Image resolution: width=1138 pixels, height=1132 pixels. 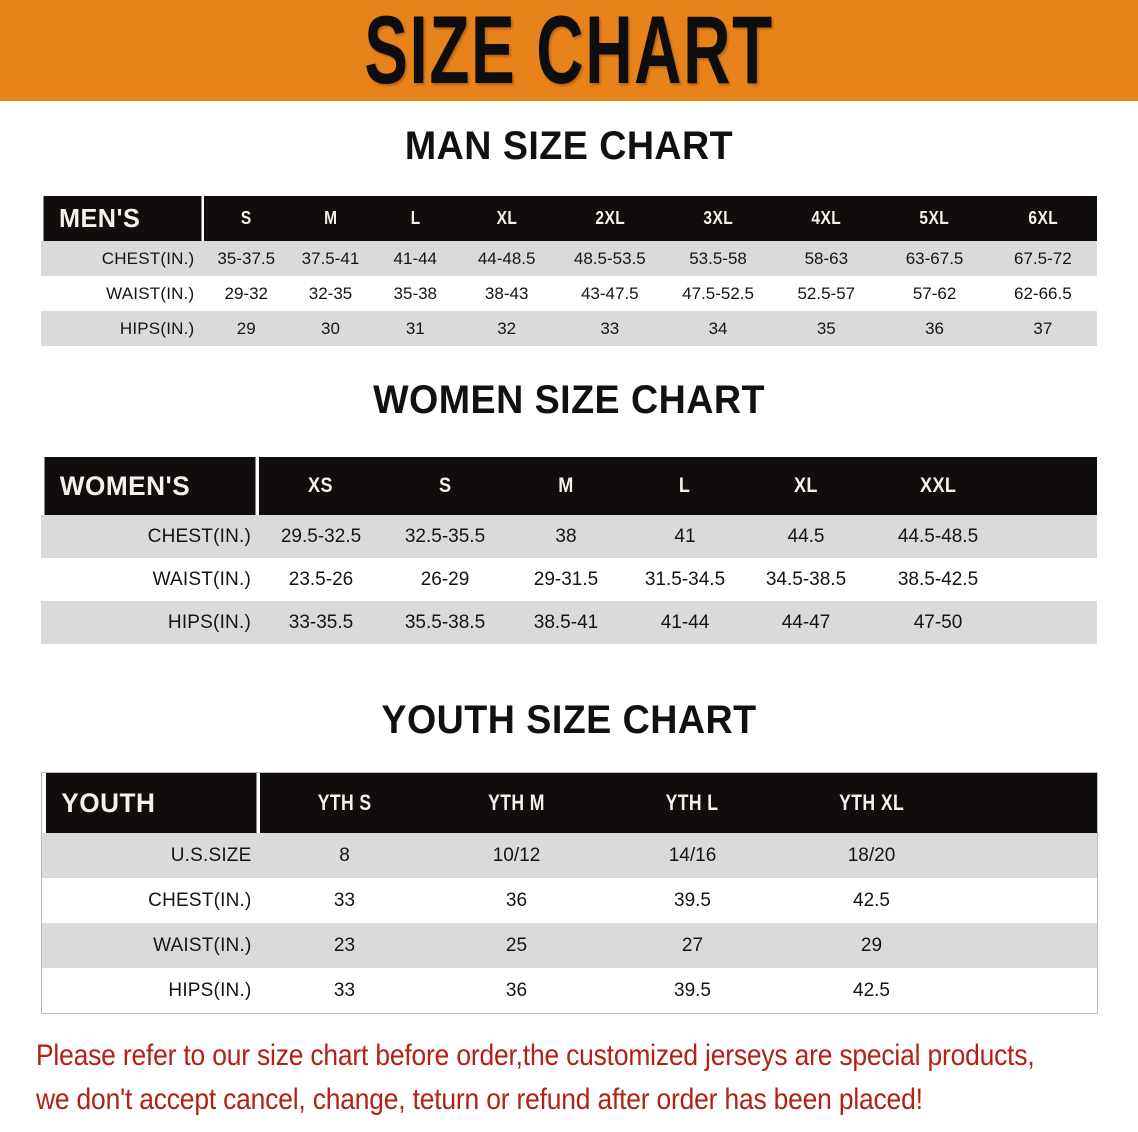 I want to click on women-row-label-1: WAIST(IN.), so click(x=150, y=579).